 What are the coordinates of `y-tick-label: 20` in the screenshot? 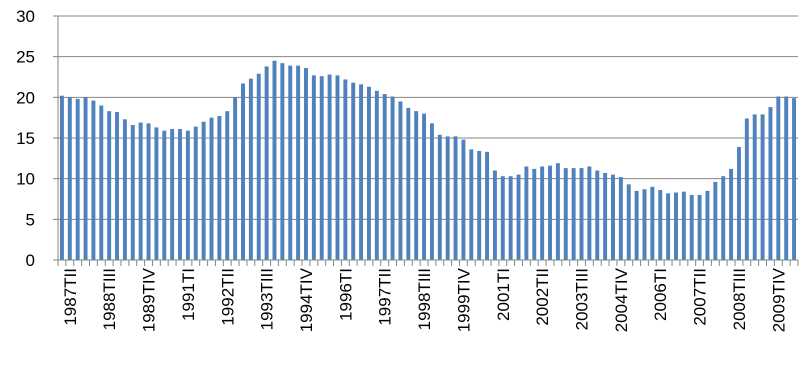 It's located at (25, 97).